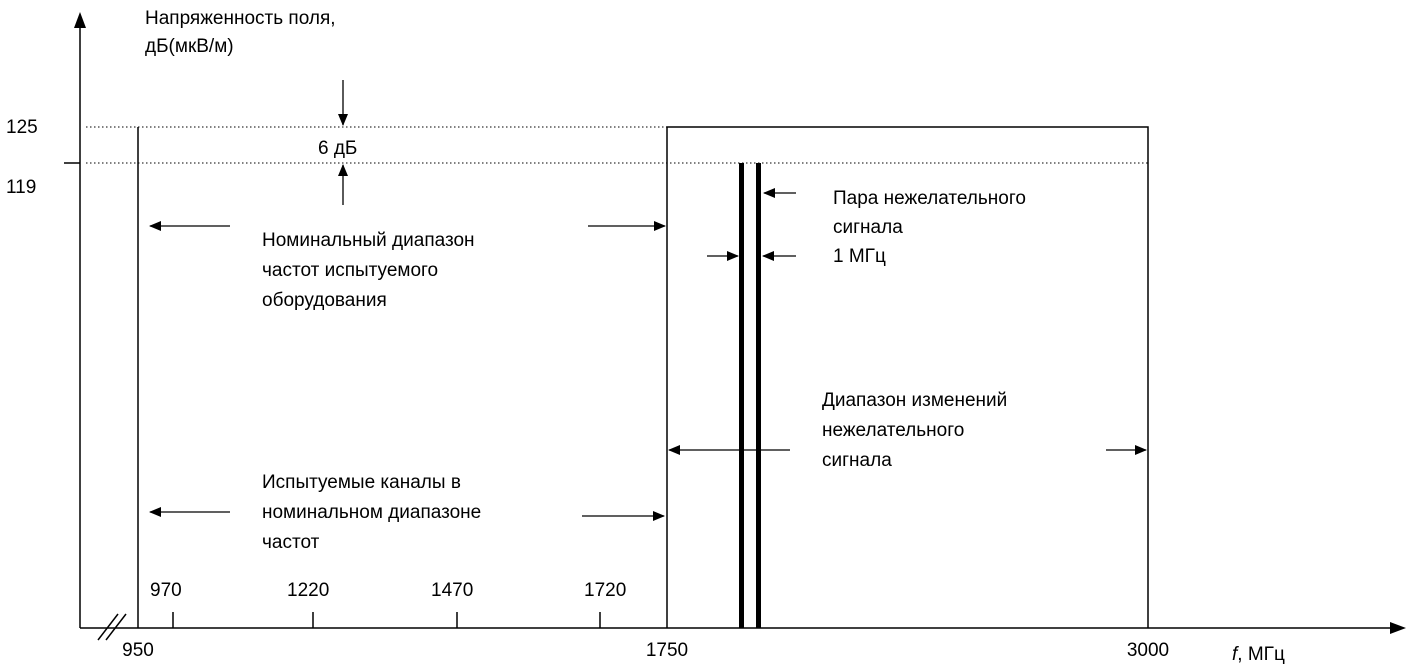  I want to click on annotation: номинальном диапазоне, so click(371, 512).